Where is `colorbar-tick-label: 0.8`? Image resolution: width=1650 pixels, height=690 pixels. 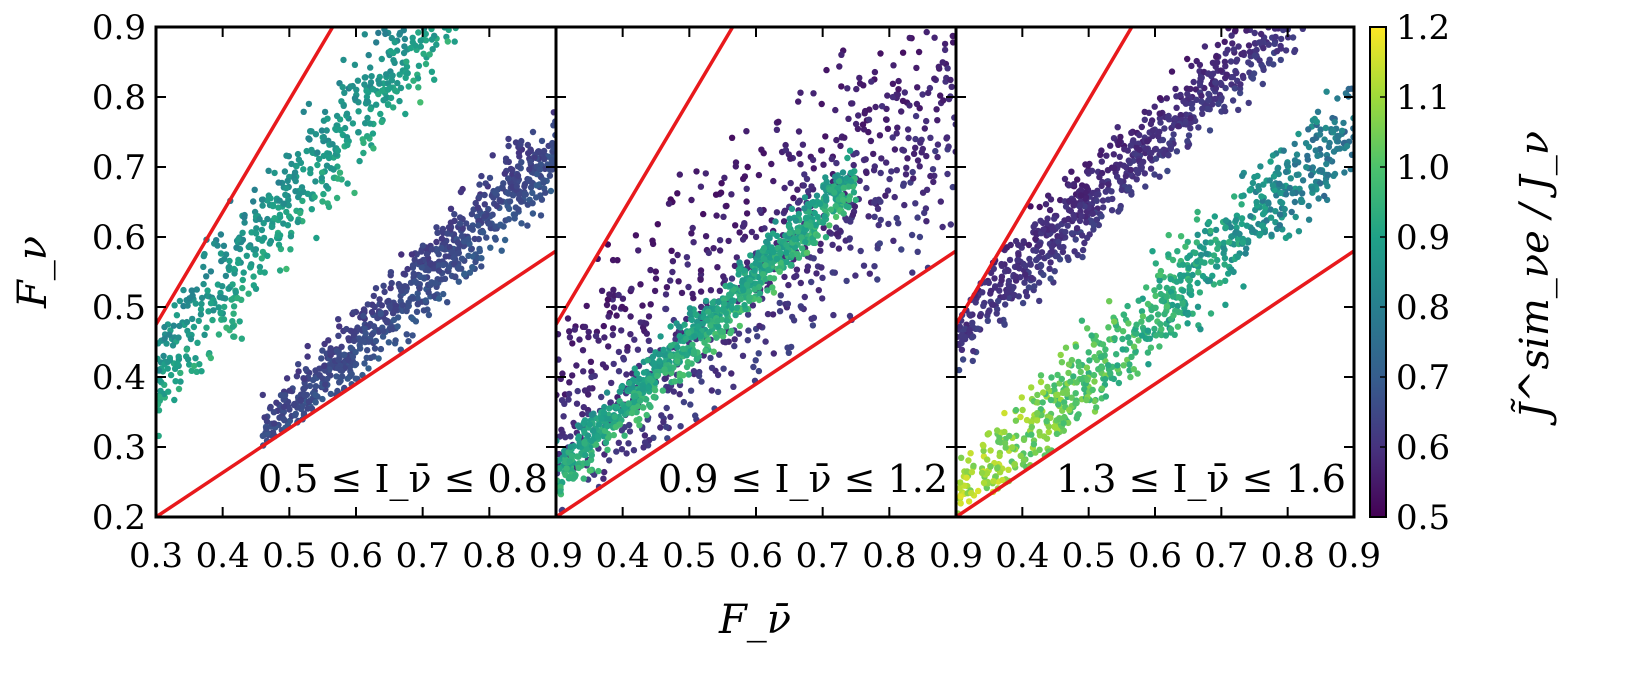 colorbar-tick-label: 0.8 is located at coordinates (1423, 308).